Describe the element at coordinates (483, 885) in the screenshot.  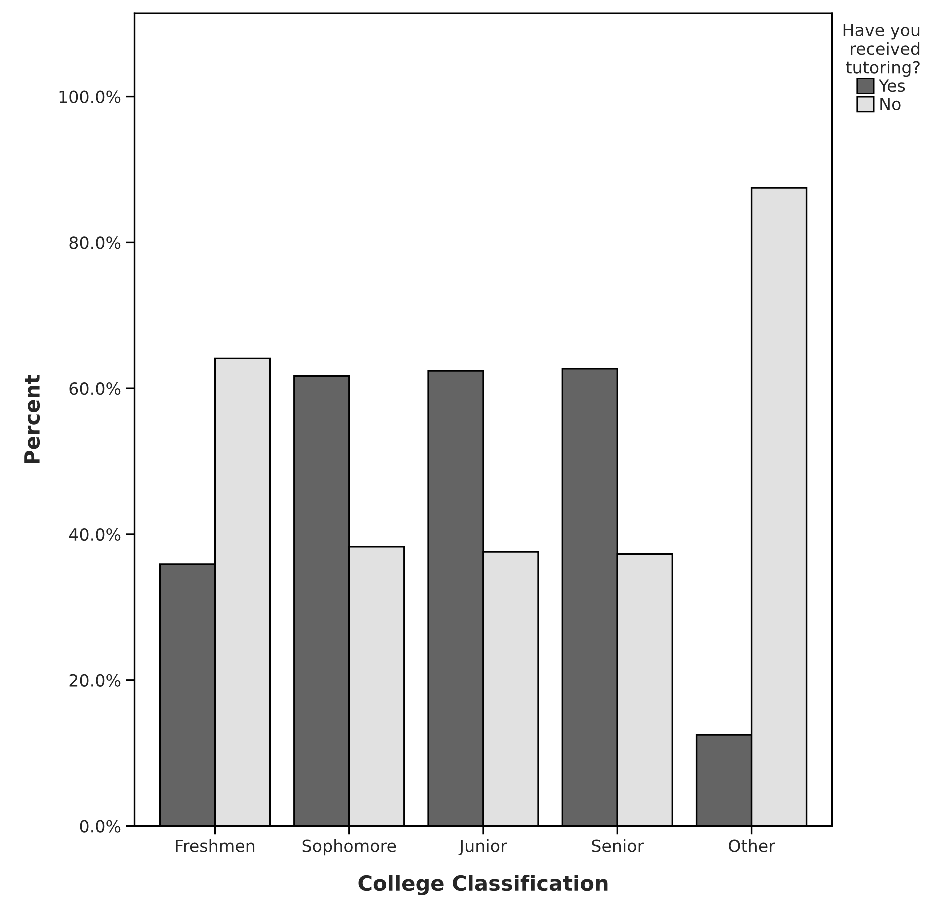
I see `x-axis-title: College Classification` at that location.